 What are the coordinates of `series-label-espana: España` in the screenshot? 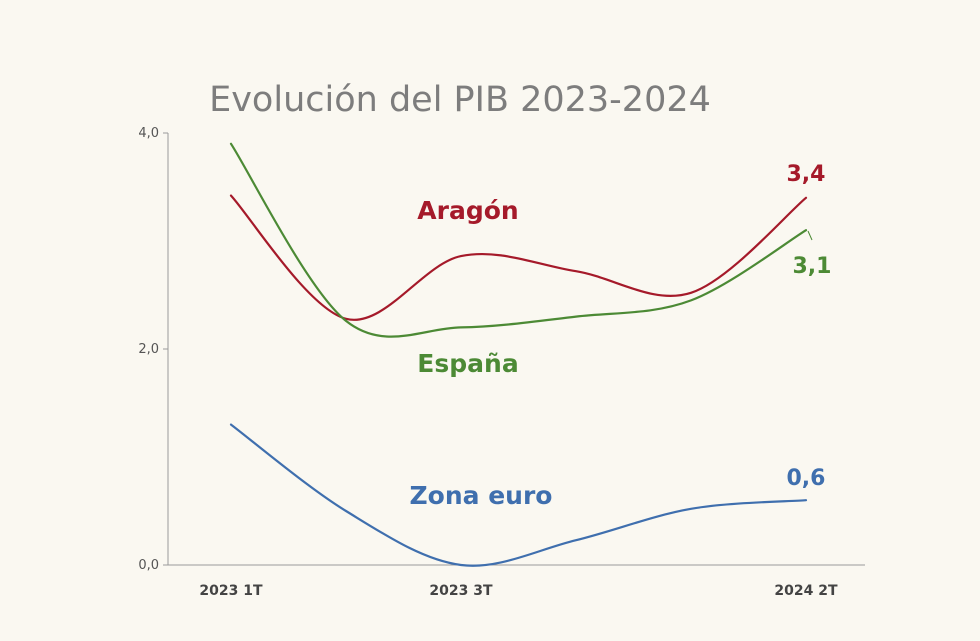 It's located at (467, 363).